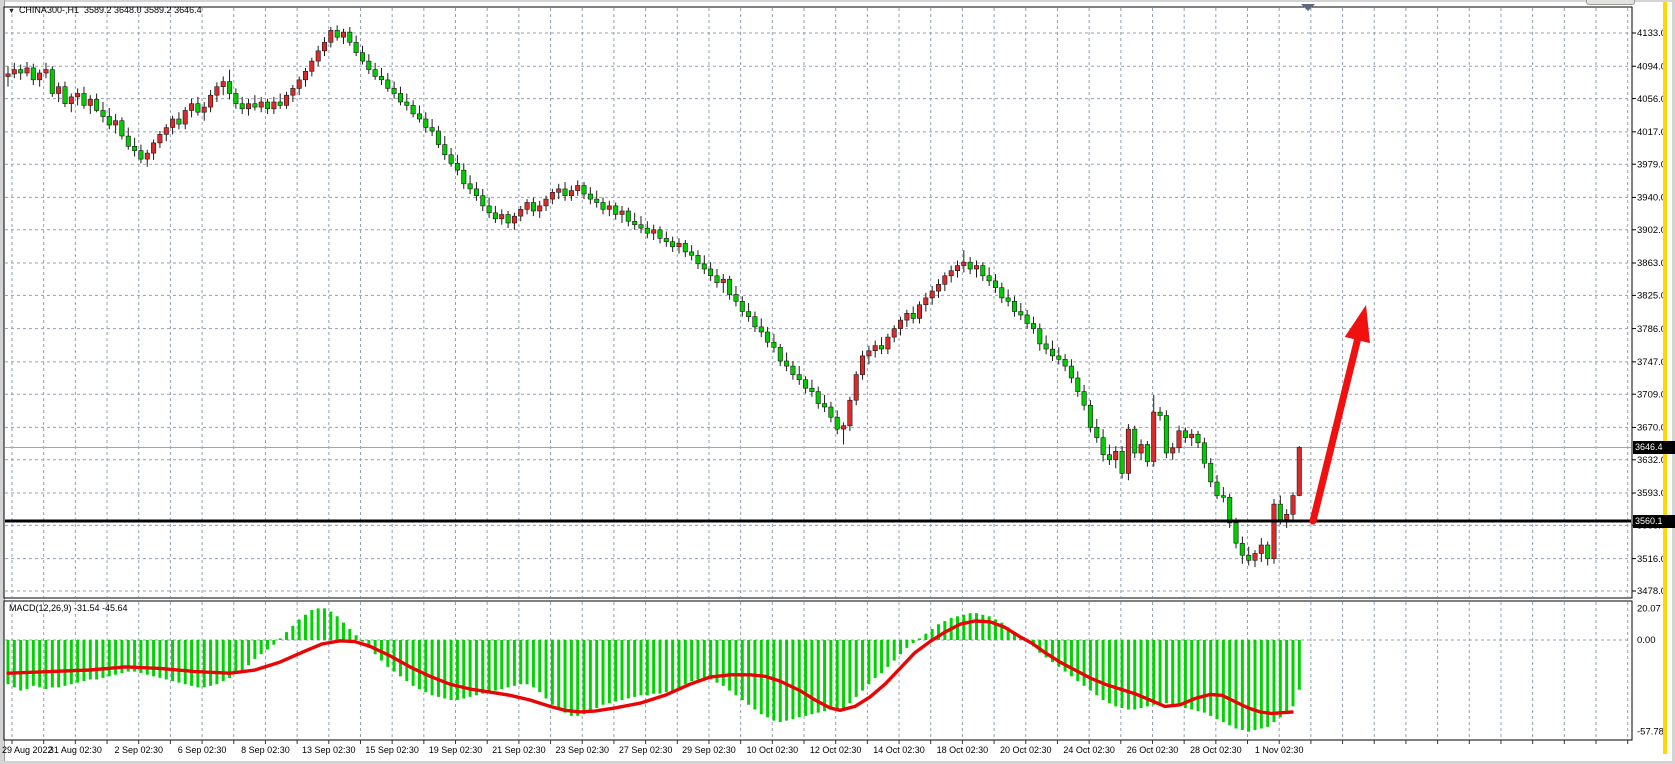 Image resolution: width=1675 pixels, height=764 pixels. I want to click on time-axis-label: 8 Sep 02:30, so click(265, 750).